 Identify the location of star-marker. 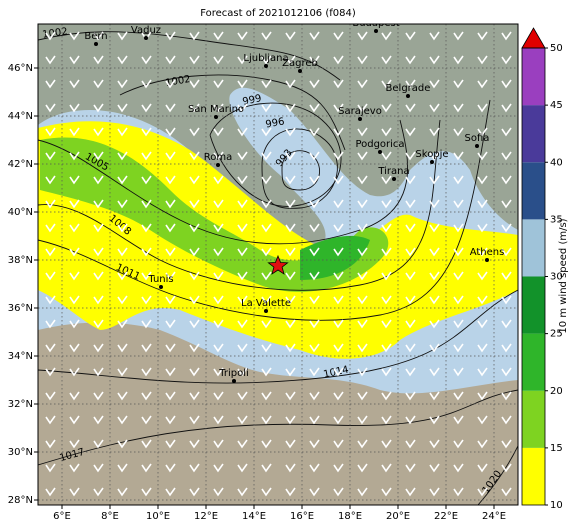
(278, 264).